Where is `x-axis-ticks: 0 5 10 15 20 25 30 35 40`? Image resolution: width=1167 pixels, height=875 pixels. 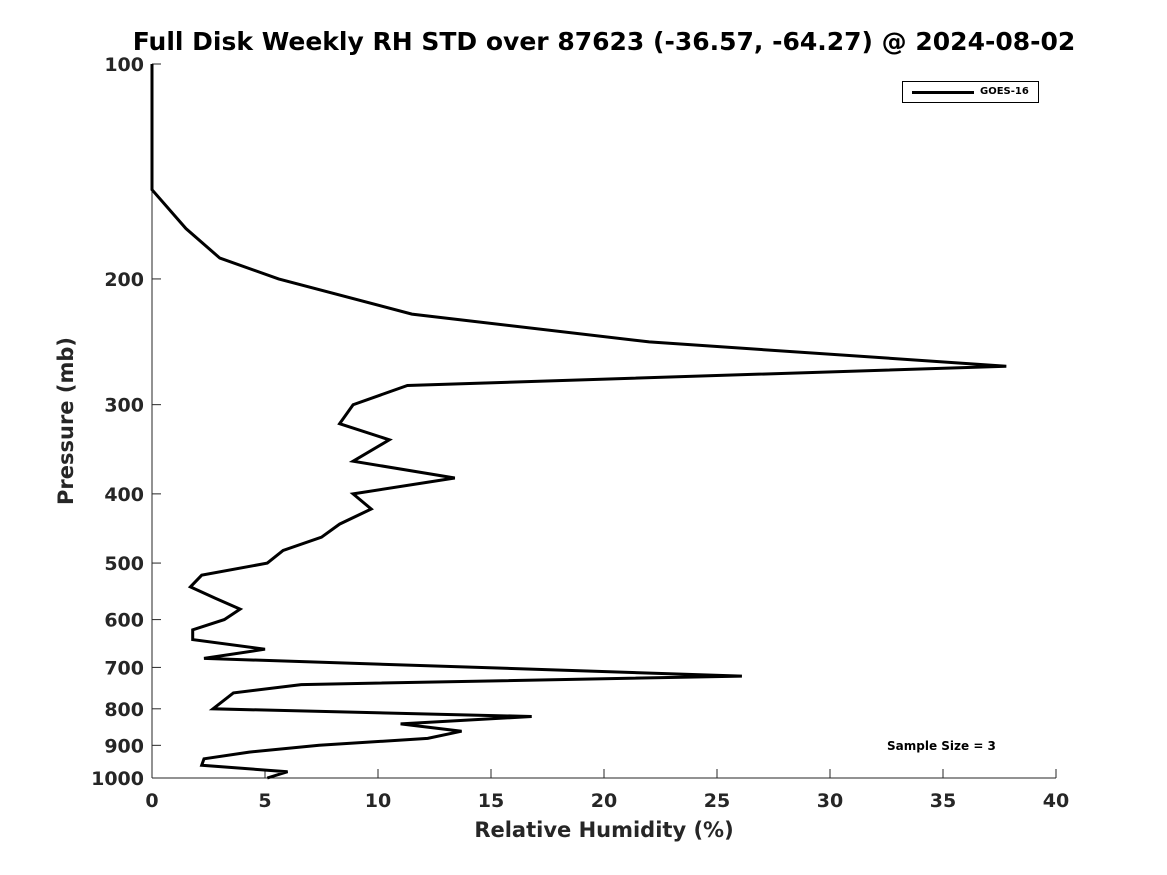
x-axis-ticks: 0 5 10 15 20 25 30 35 40 is located at coordinates (607, 790).